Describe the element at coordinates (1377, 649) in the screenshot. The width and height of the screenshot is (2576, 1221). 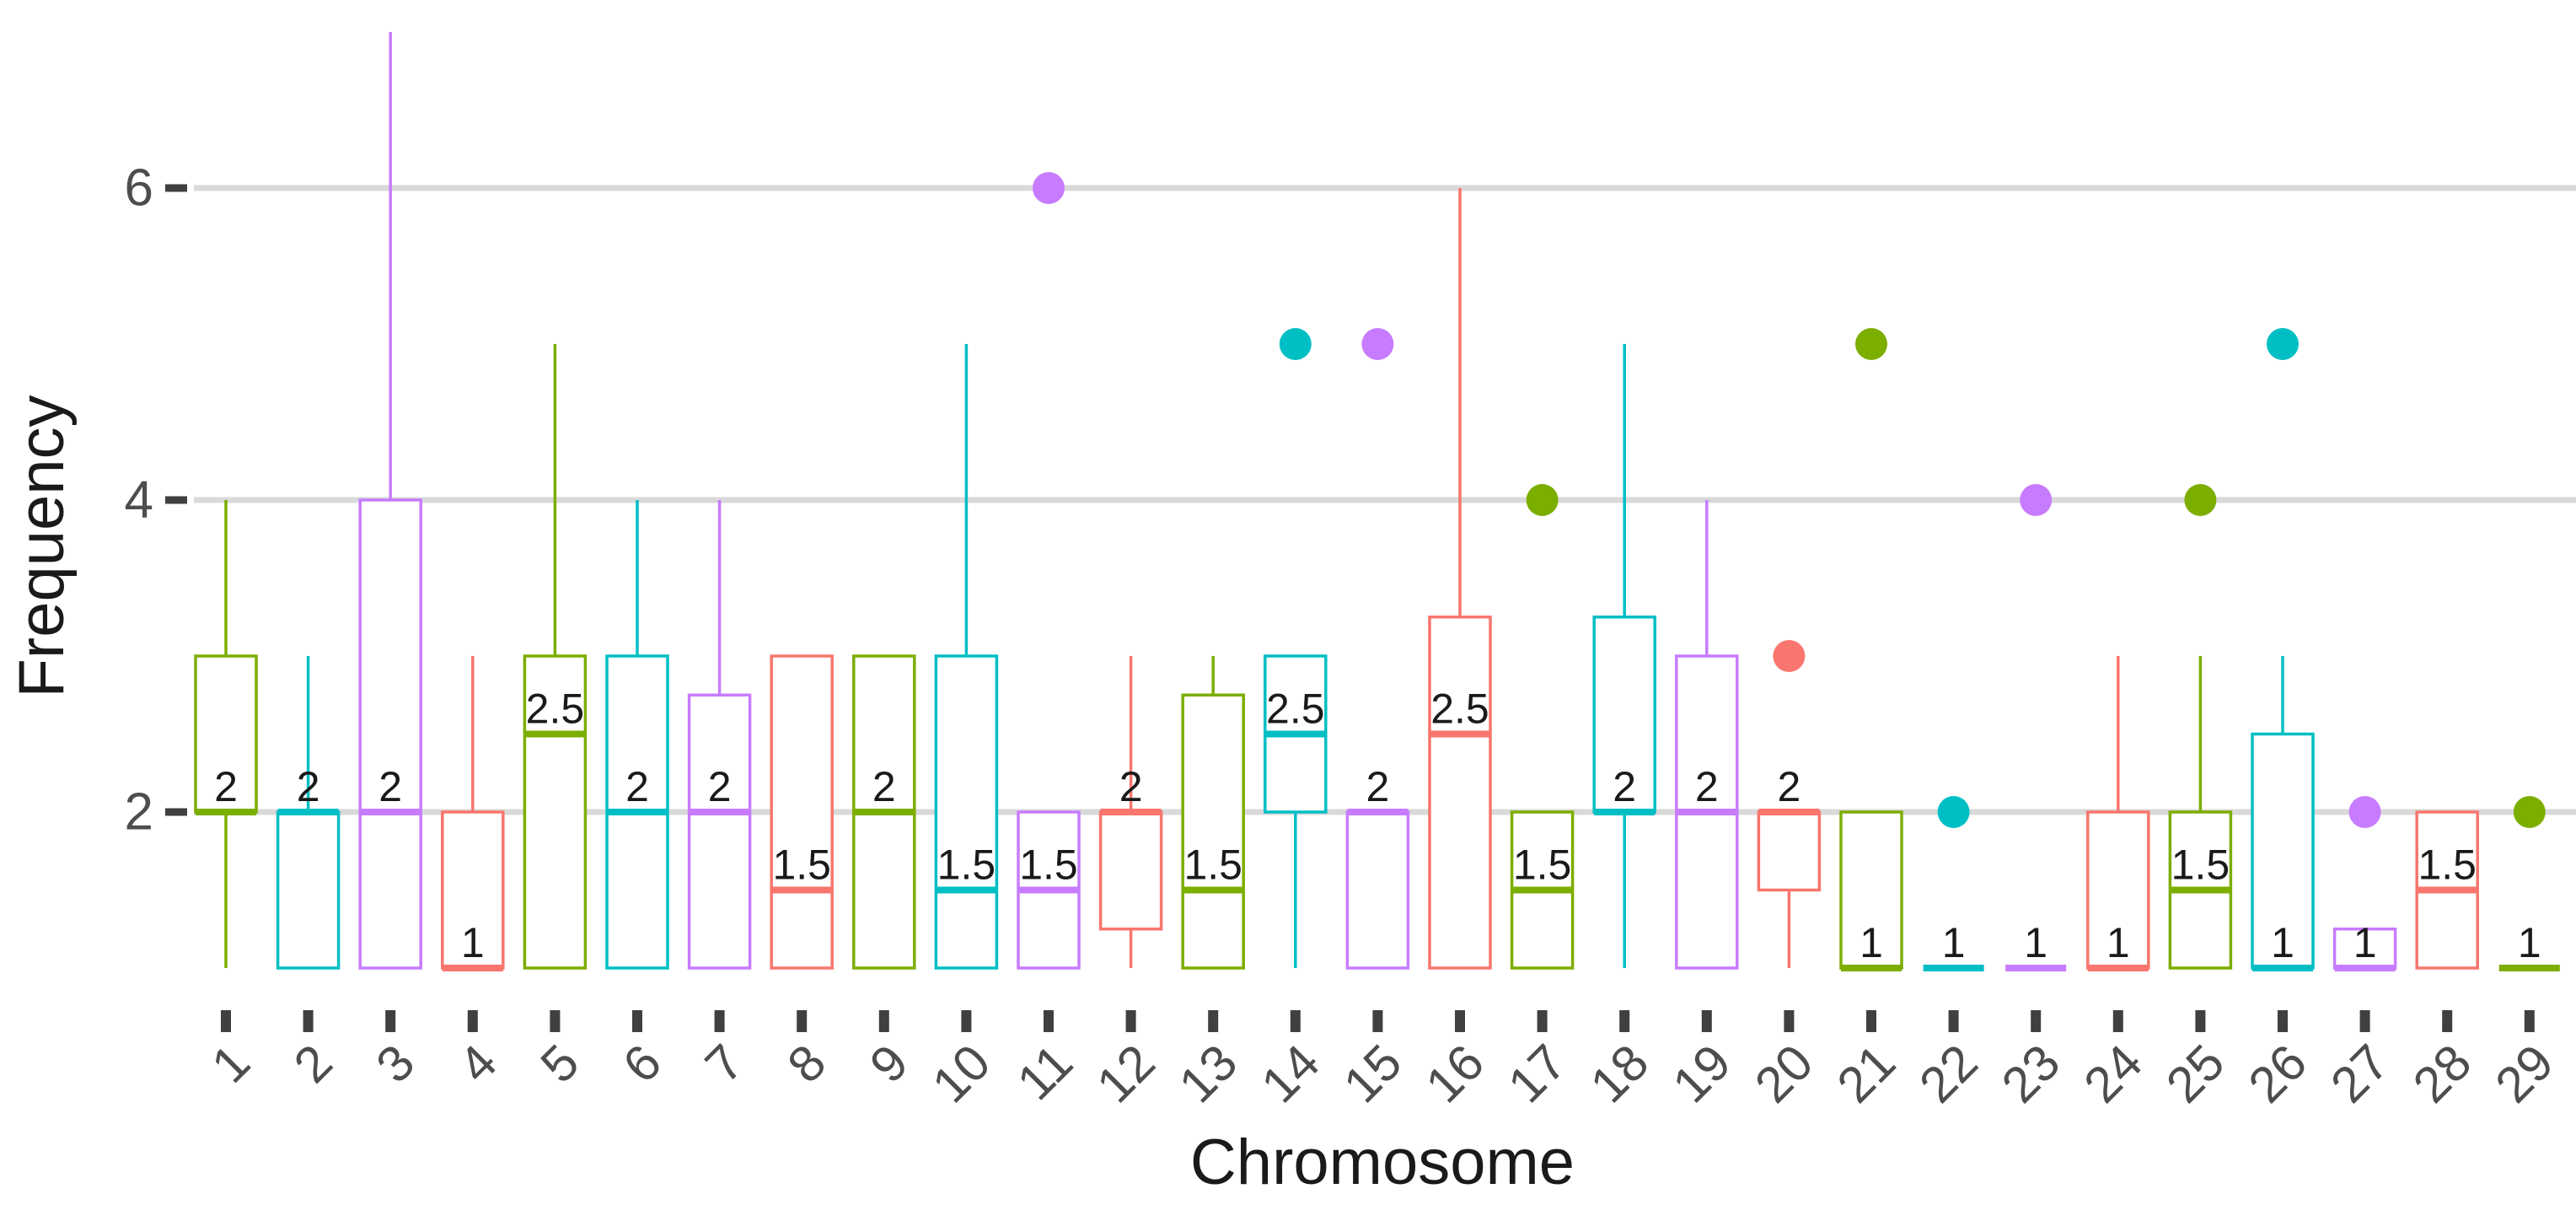
I see `boxplot-chr-15: 2` at that location.